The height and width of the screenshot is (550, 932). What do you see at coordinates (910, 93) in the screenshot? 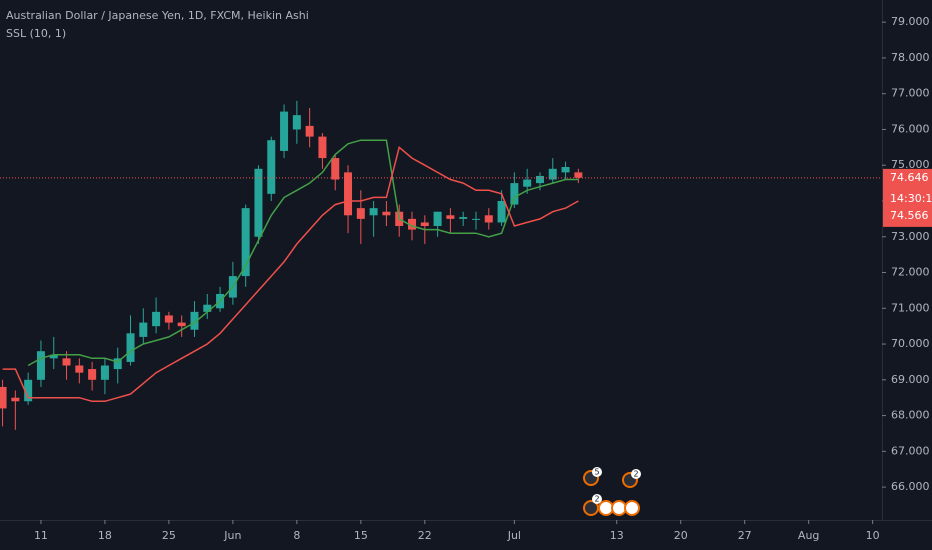
I see `price-tick-label: 77.000` at bounding box center [910, 93].